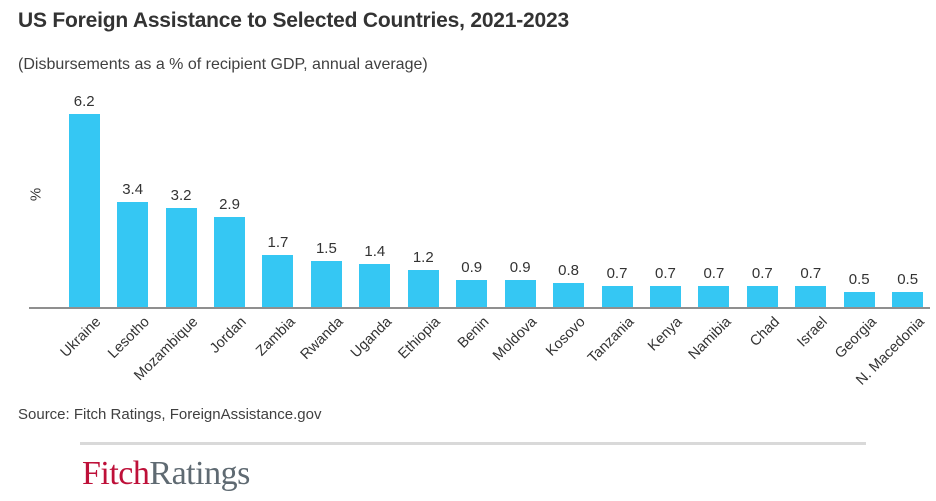 This screenshot has height=501, width=936. What do you see at coordinates (423, 199) in the screenshot?
I see `bar-column: 1.2` at bounding box center [423, 199].